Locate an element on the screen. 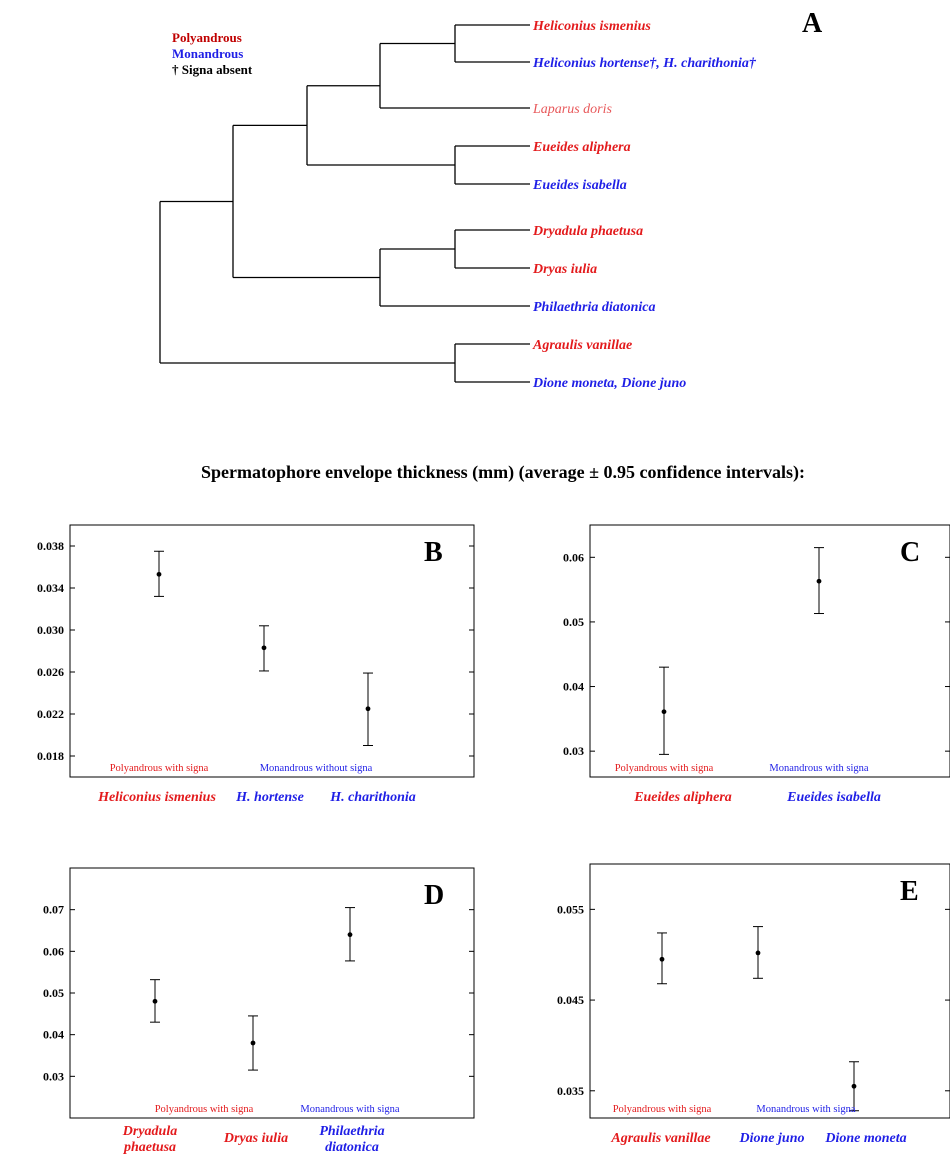 This screenshot has height=1154, width=950. y-tick-label: 0.07 is located at coordinates (53, 910).